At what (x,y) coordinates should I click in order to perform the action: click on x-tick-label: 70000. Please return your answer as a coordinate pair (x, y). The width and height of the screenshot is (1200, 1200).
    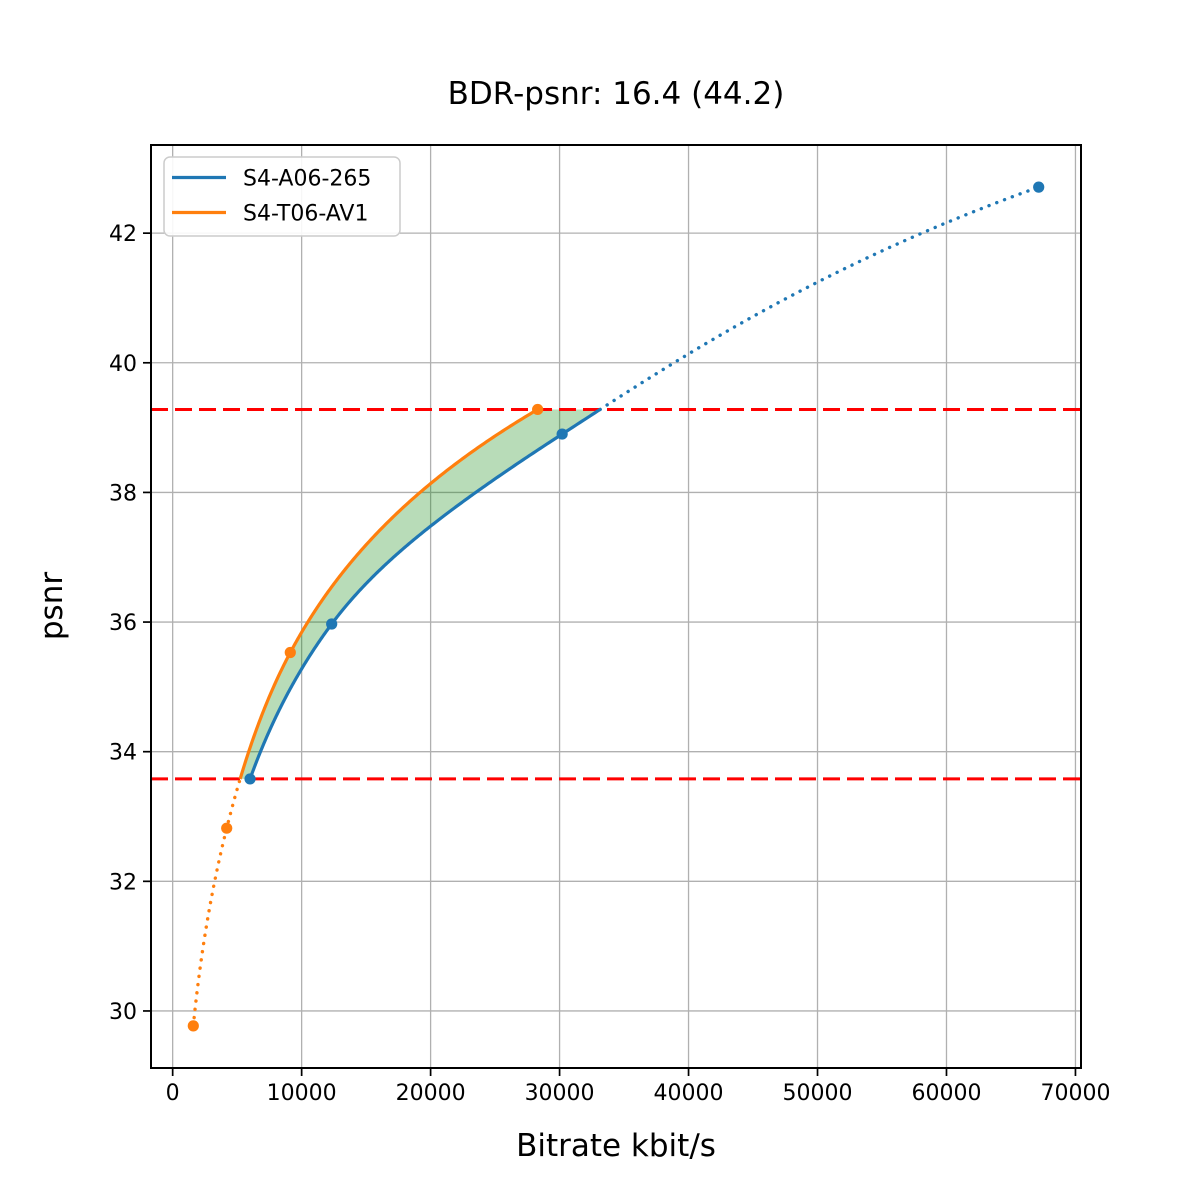
    Looking at the image, I should click on (1075, 1093).